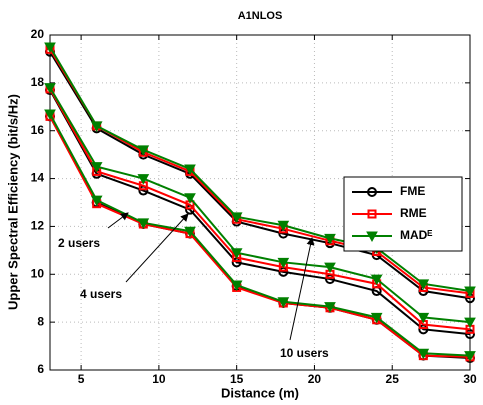  What do you see at coordinates (304, 353) in the screenshot?
I see `annotation: 10 users` at bounding box center [304, 353].